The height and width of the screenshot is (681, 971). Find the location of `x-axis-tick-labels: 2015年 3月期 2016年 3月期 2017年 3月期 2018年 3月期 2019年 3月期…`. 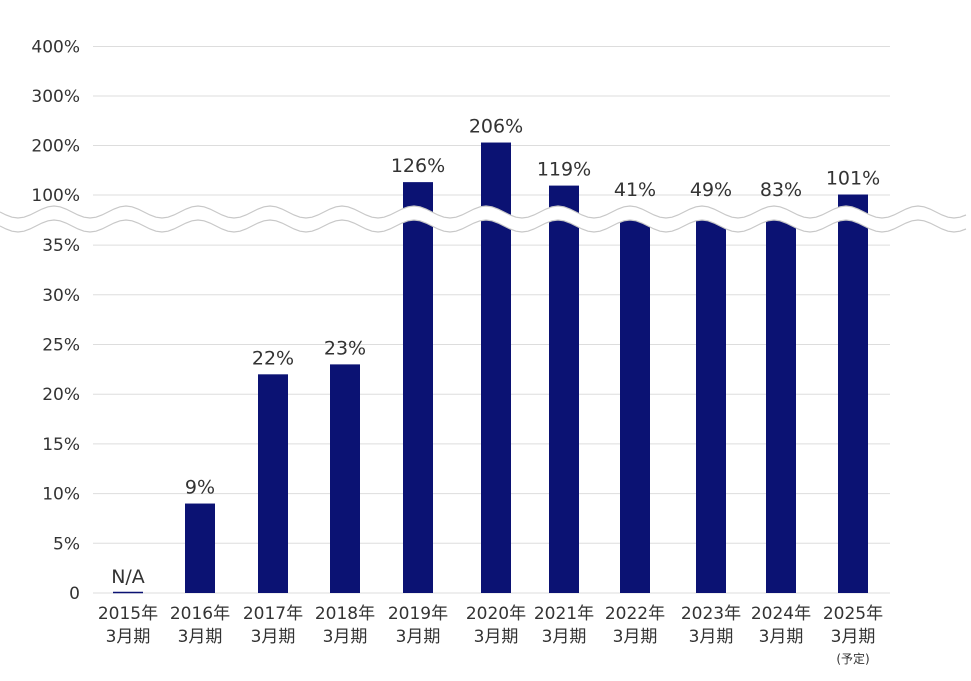

x-axis-tick-labels: 2015年 3月期 2016年 3月期 2017年 3月期 2018年 3月期 2019年 3月期… is located at coordinates (490, 635).